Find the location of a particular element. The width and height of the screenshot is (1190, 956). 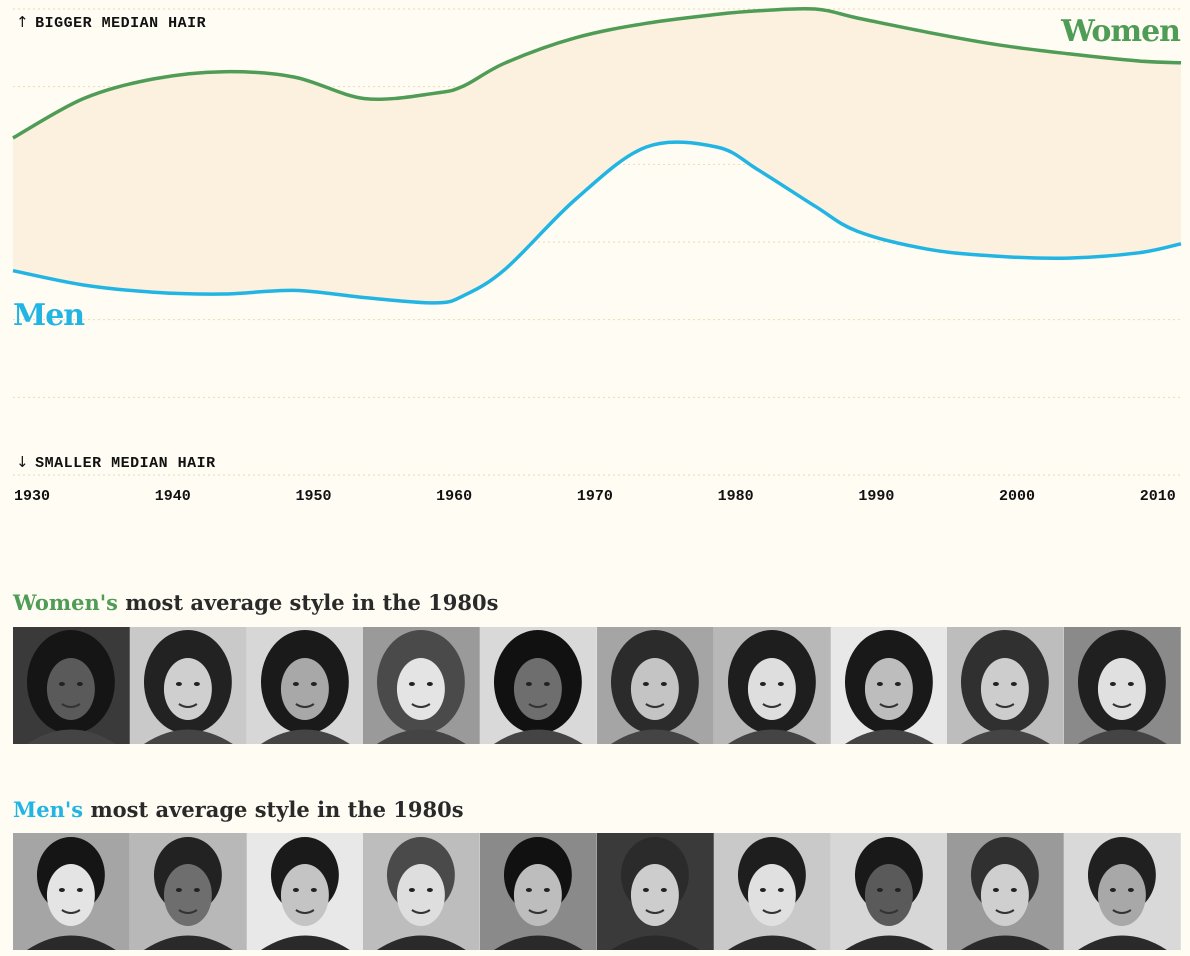

y-axis-top-label: ↑ BIGGER MEDIAN HAIR is located at coordinates (111, 22).